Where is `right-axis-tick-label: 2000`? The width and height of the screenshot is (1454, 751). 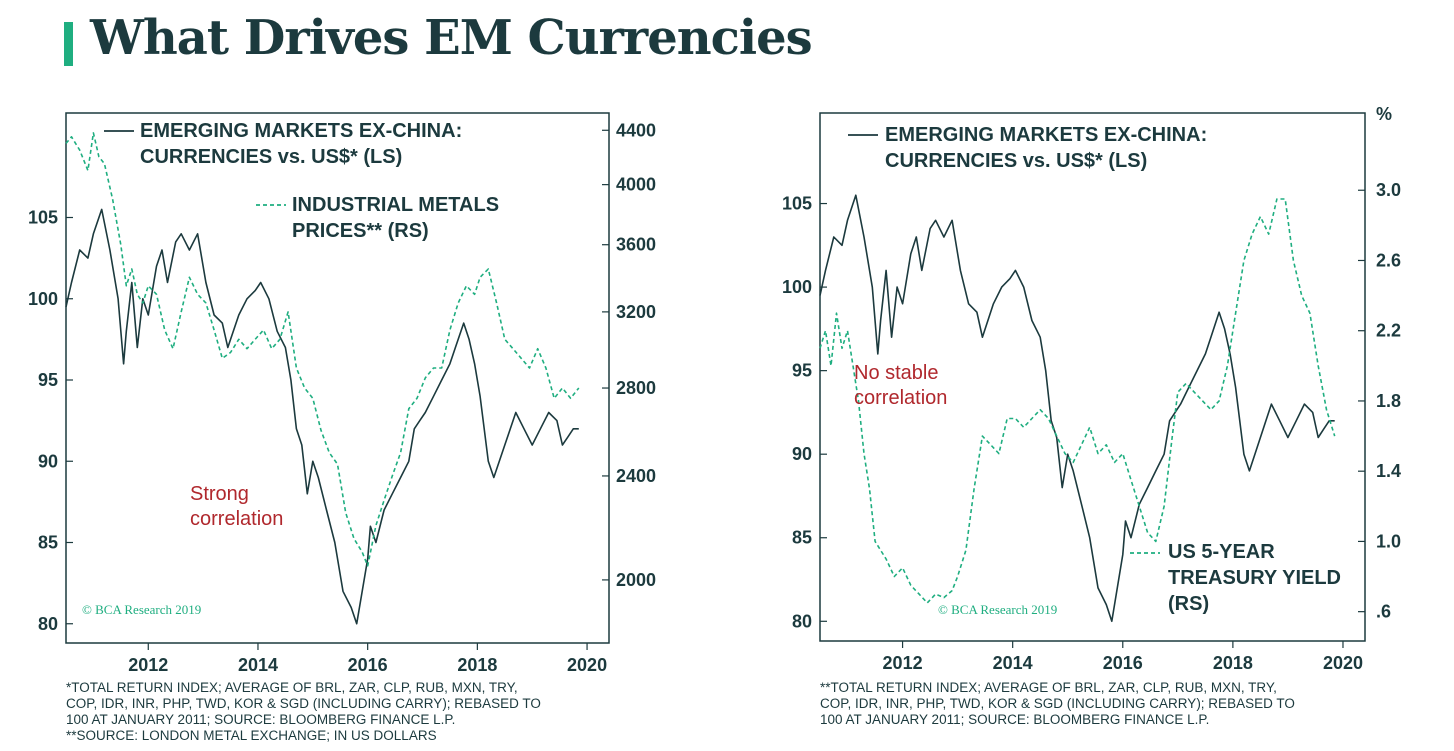 right-axis-tick-label: 2000 is located at coordinates (636, 580).